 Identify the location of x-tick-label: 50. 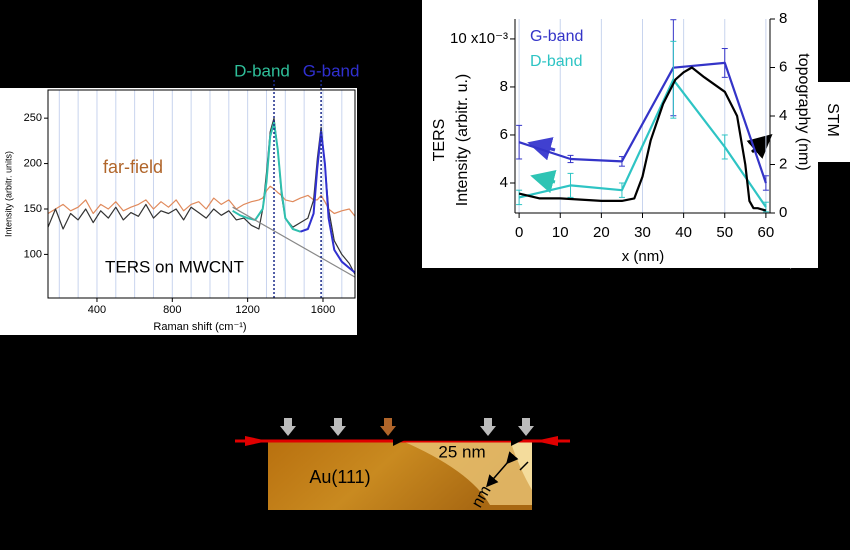
(724, 232).